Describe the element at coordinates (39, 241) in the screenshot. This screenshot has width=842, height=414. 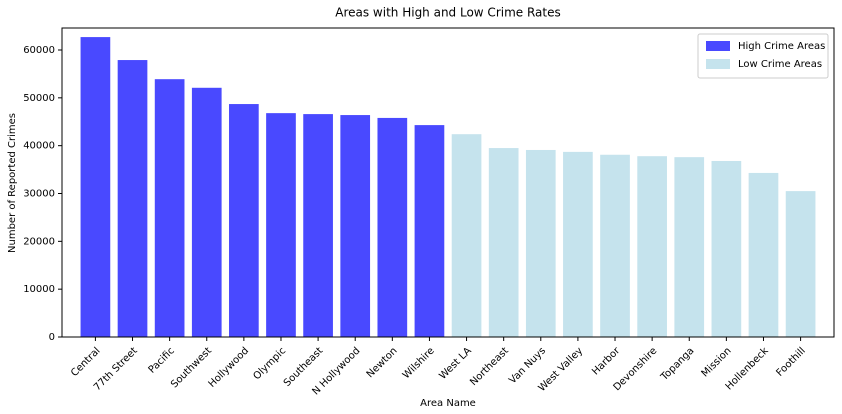
I see `y-tick-label: 20000` at that location.